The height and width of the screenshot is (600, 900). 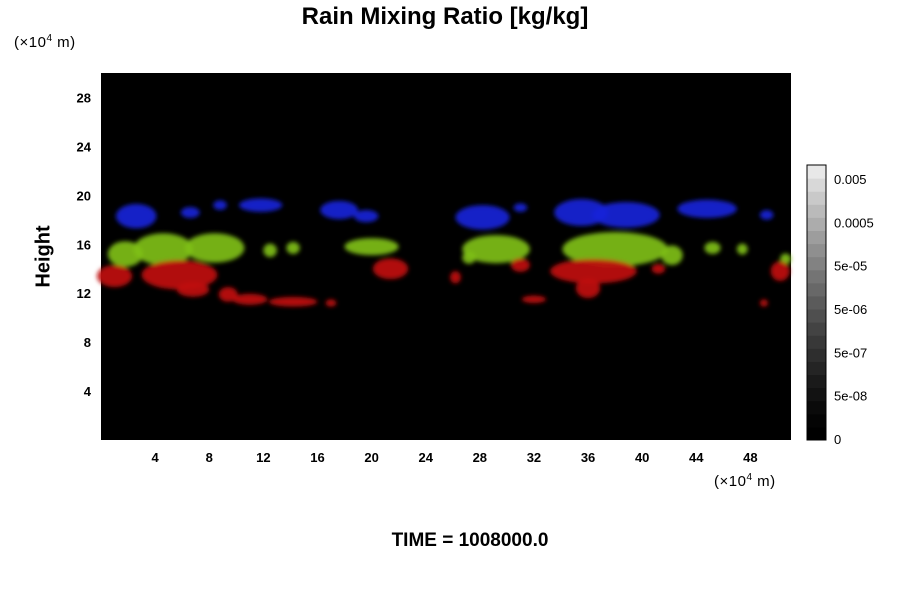 What do you see at coordinates (64, 42) in the screenshot?
I see `y-unit-post: m)` at bounding box center [64, 42].